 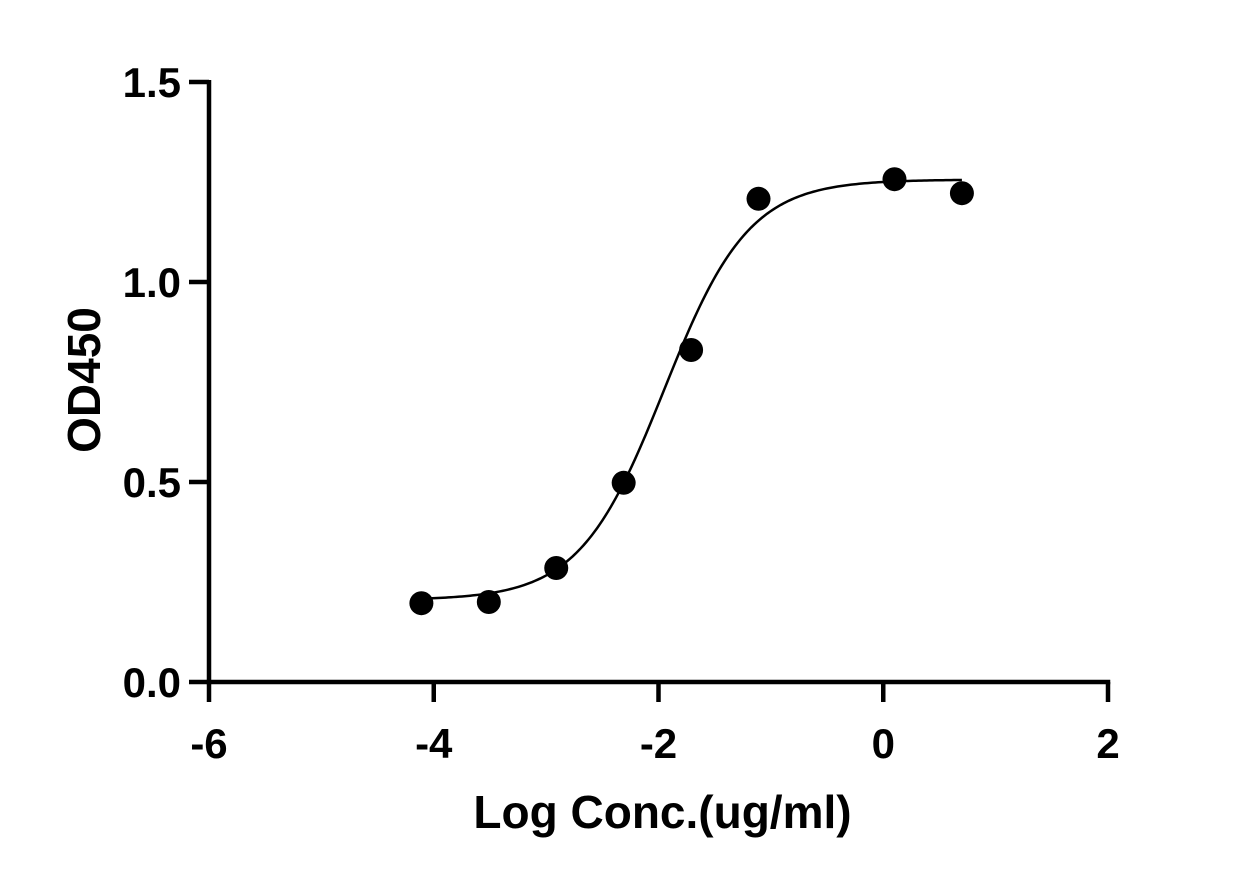 What do you see at coordinates (658, 743) in the screenshot?
I see `x-tick-label: -2` at bounding box center [658, 743].